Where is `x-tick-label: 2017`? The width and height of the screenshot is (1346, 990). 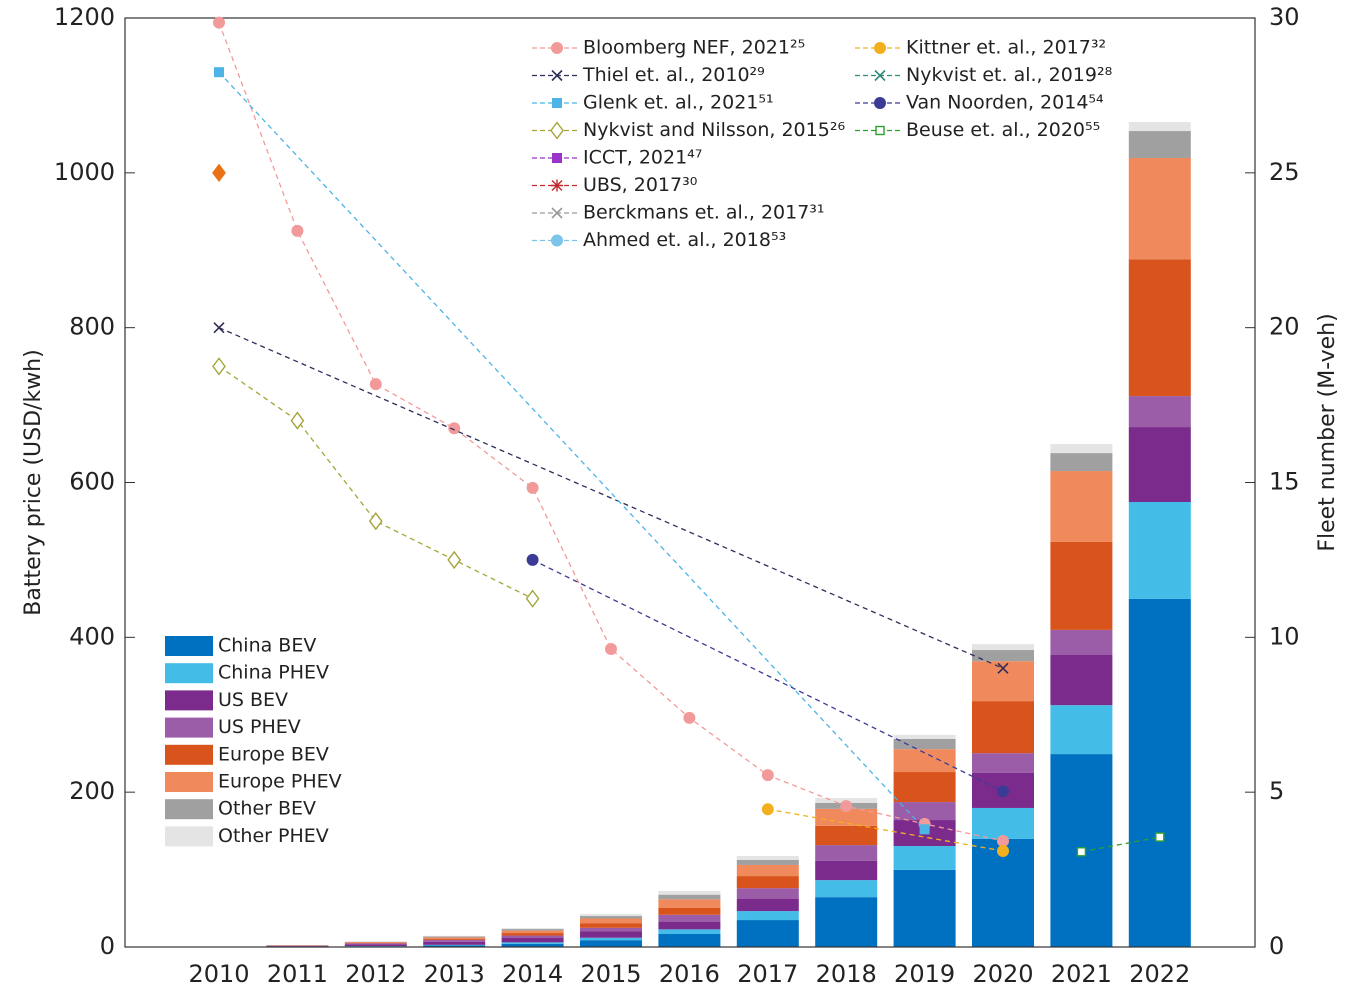
x-tick-label: 2017 is located at coordinates (767, 974).